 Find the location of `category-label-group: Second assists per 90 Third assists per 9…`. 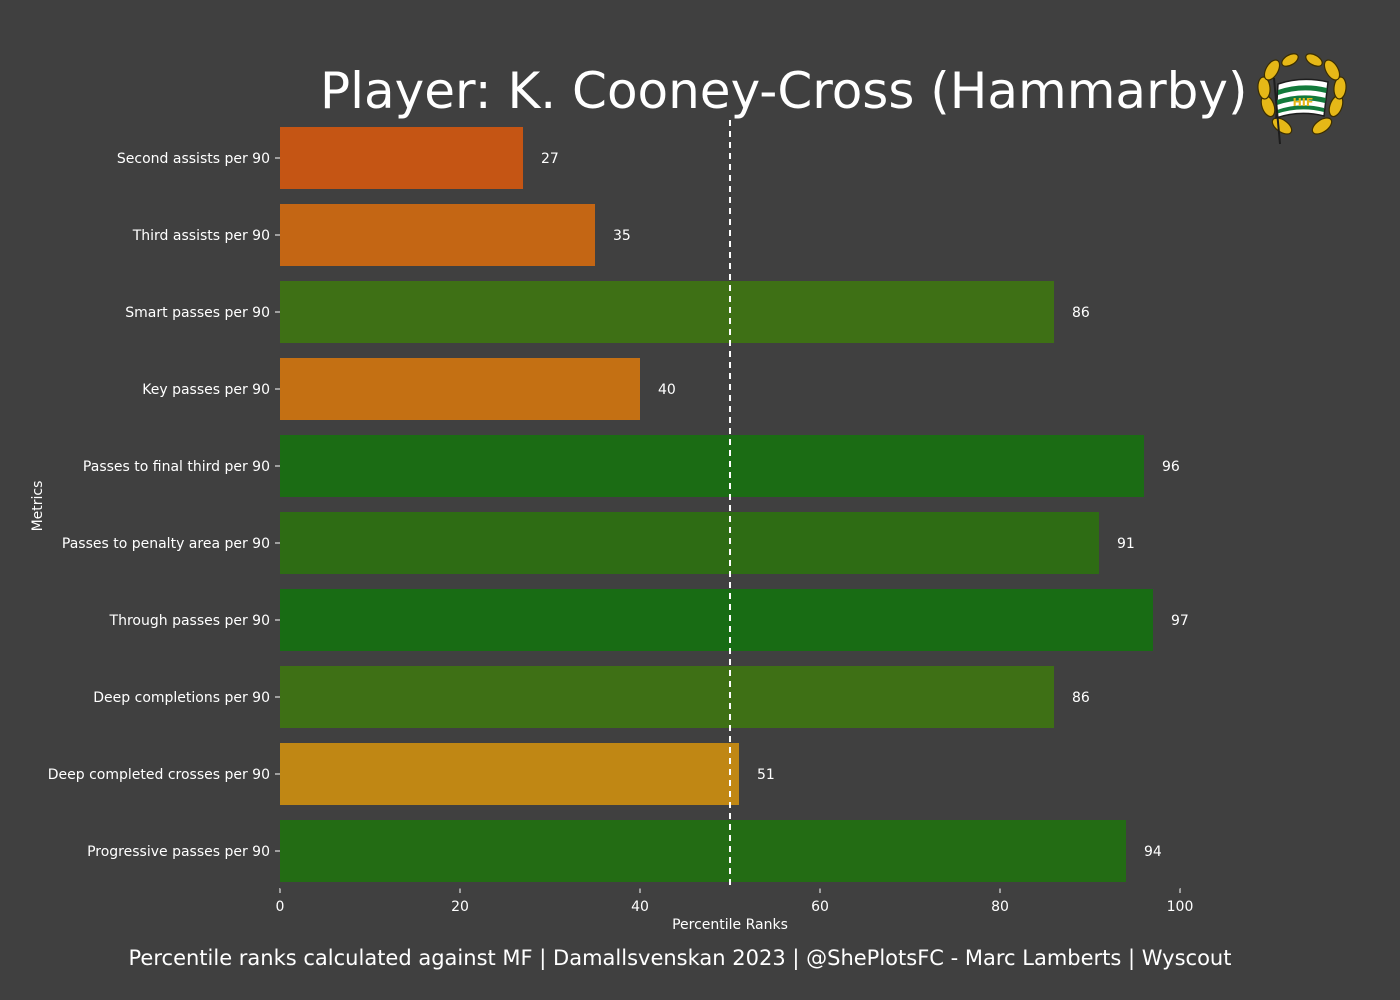

category-label-group: Second assists per 90 Third assists per 9… is located at coordinates (164, 505).